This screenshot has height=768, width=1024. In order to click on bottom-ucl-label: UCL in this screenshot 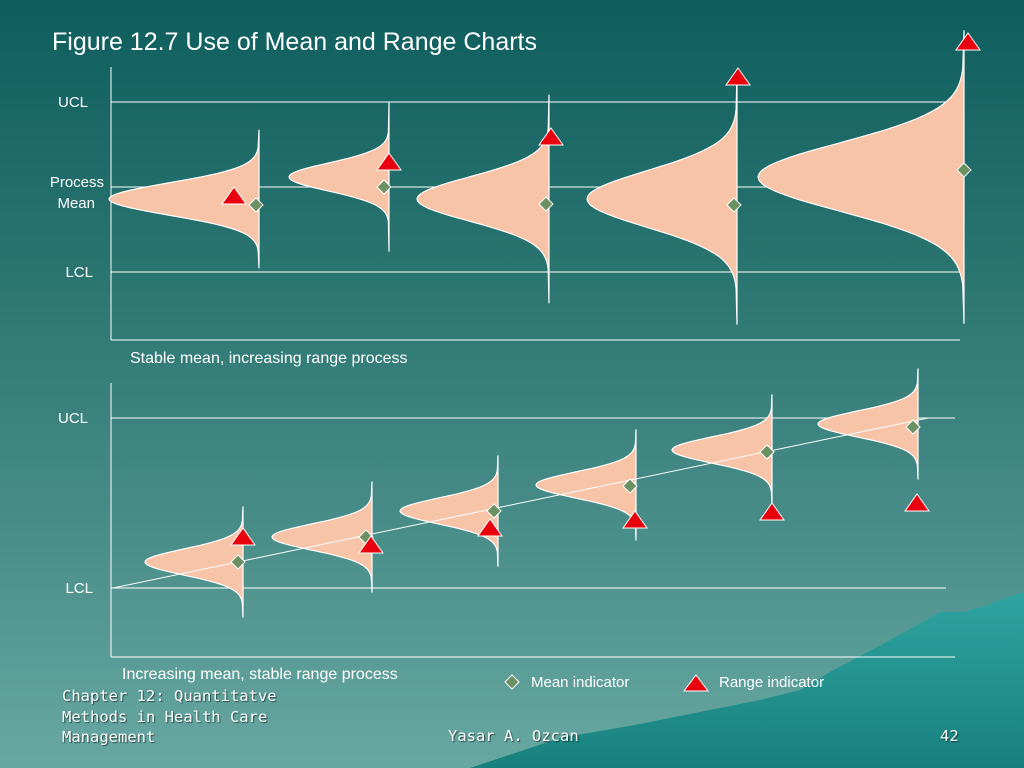, I will do `click(73, 418)`.